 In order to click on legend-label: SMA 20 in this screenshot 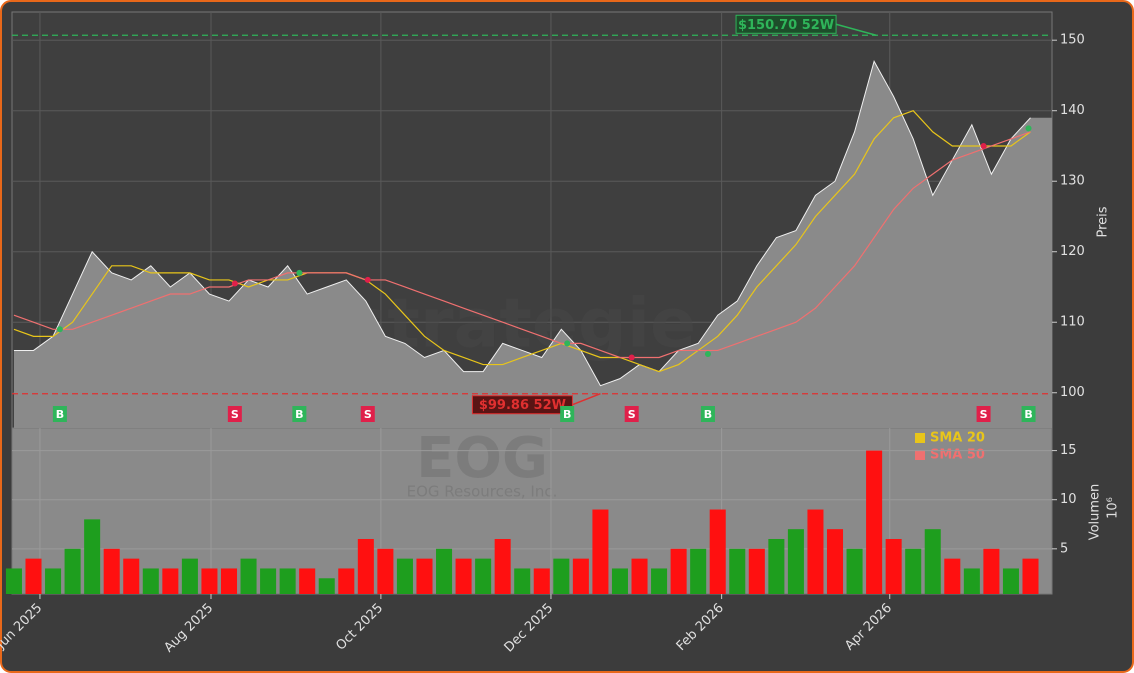, I will do `click(957, 438)`.